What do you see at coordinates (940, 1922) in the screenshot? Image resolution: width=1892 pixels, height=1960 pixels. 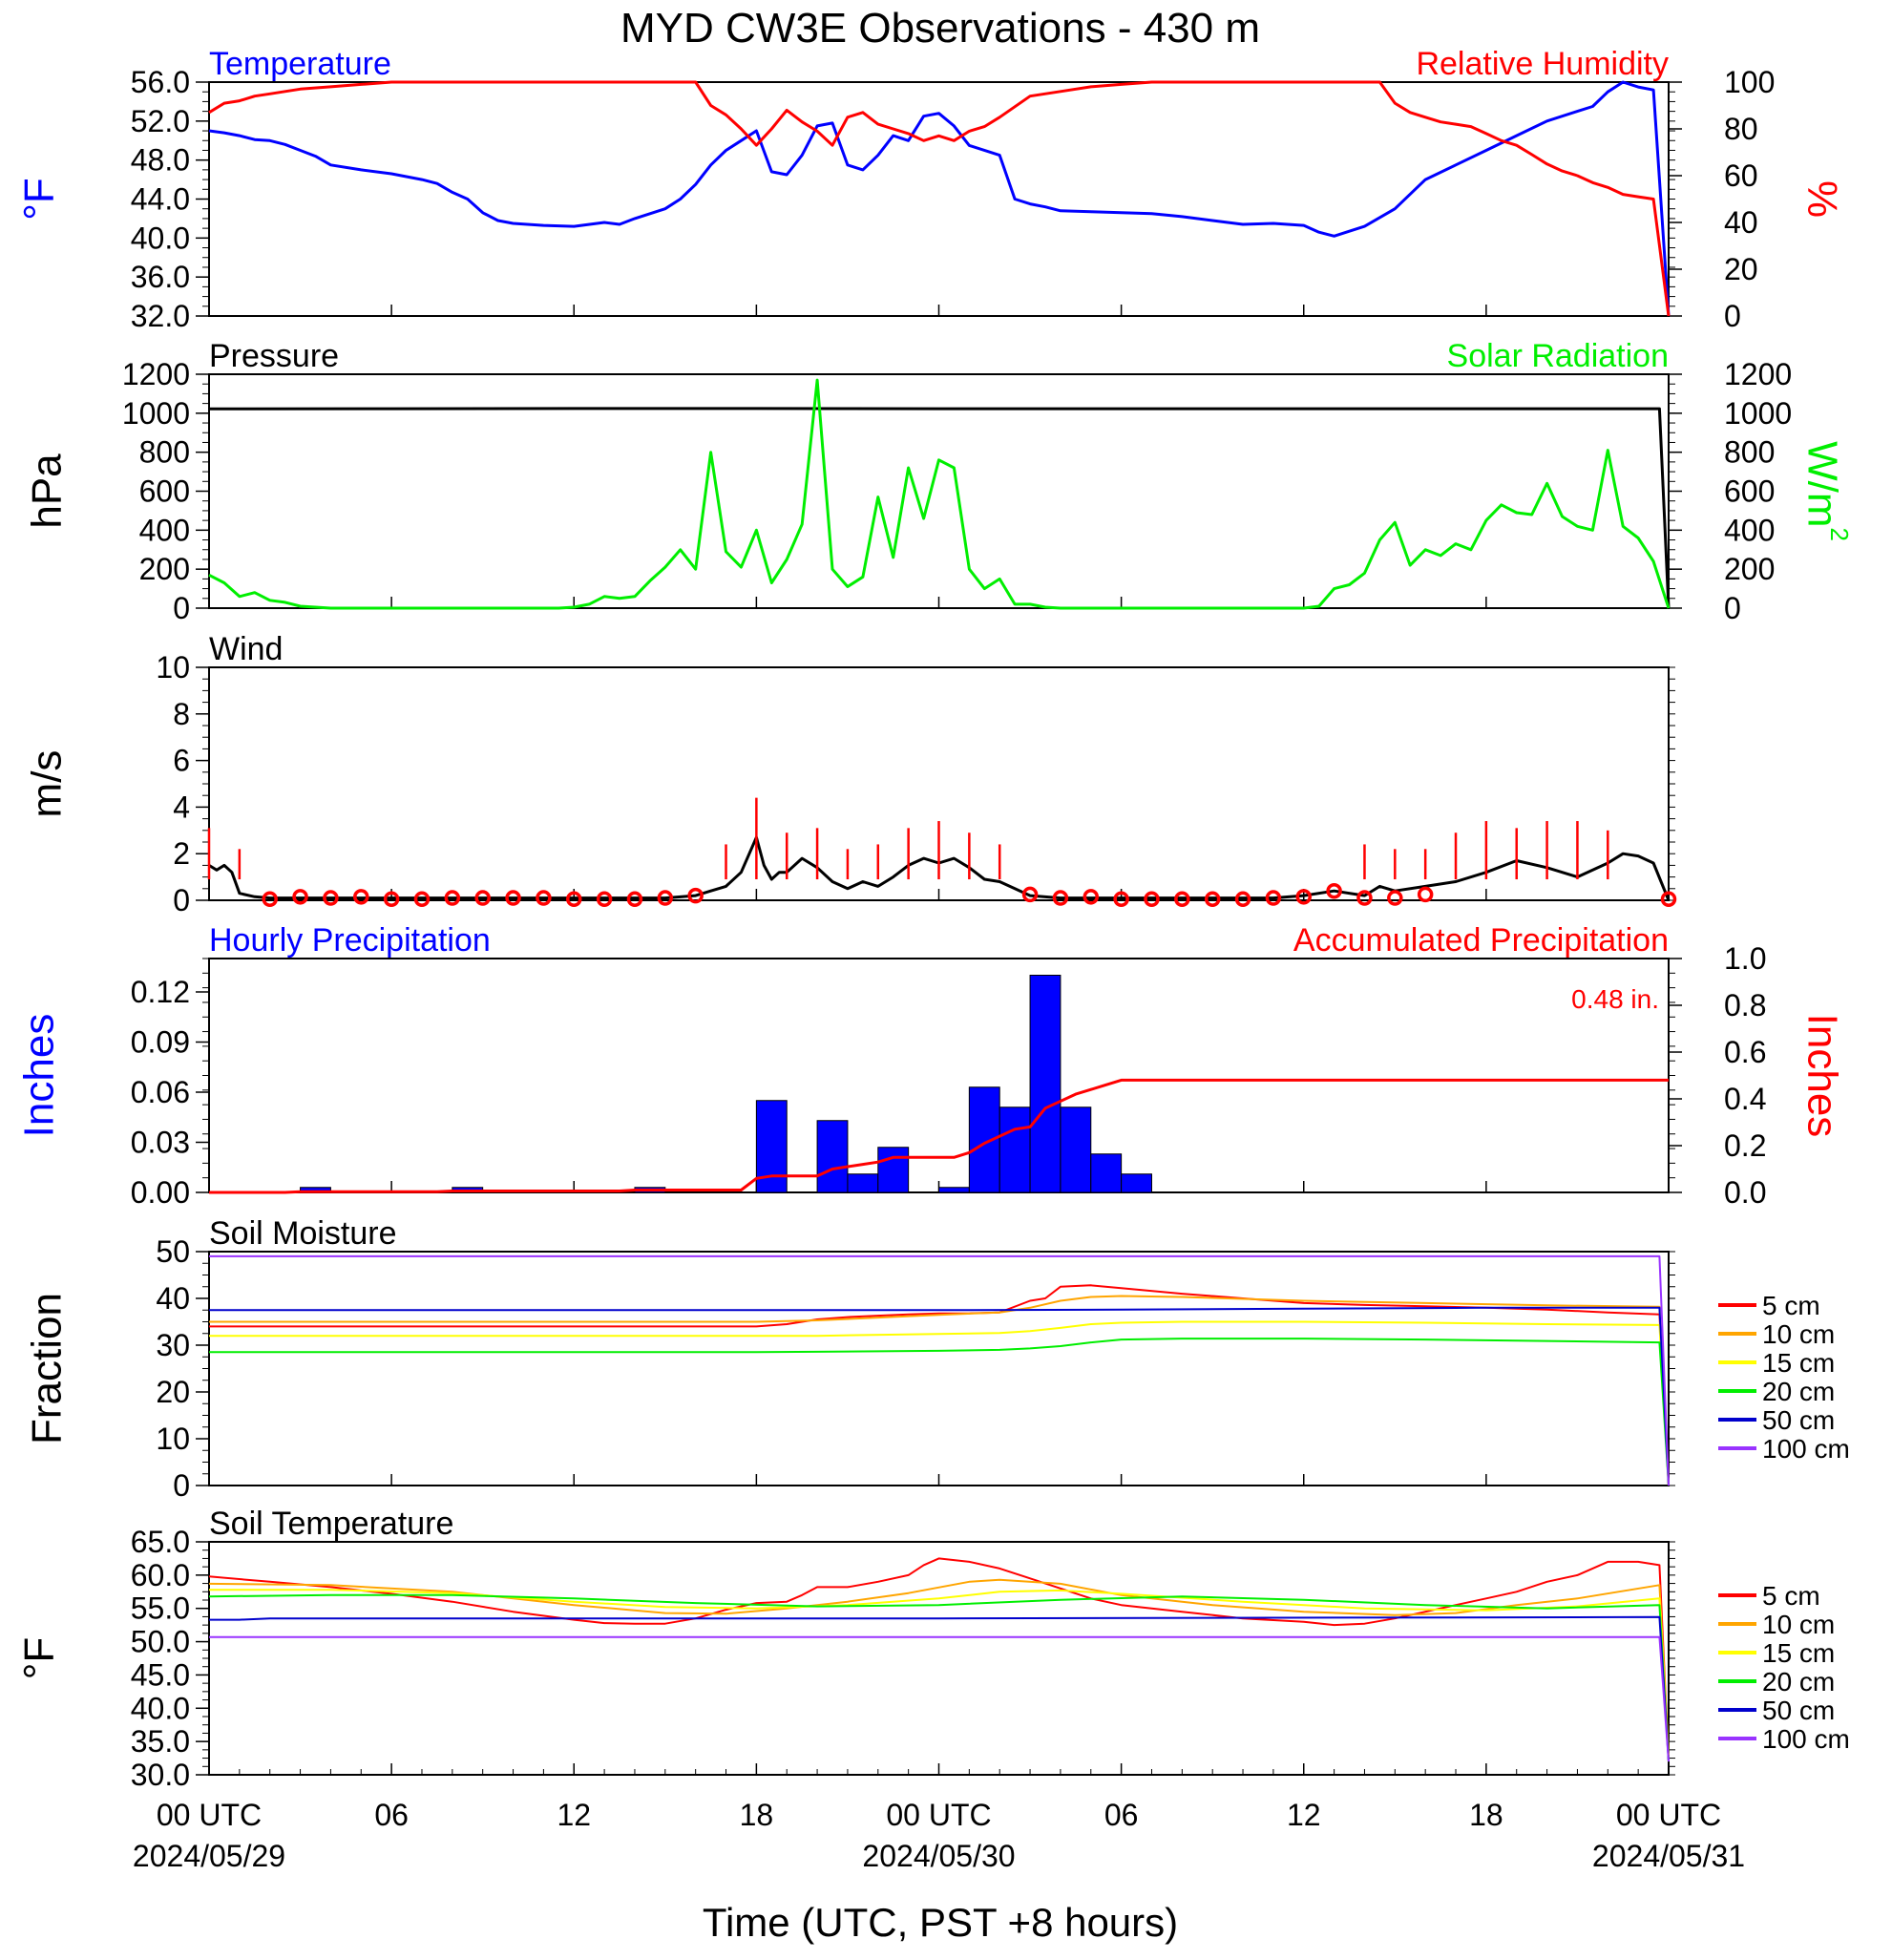 I see `x-axis-label: Time (UTC, PST +8 hours)` at bounding box center [940, 1922].